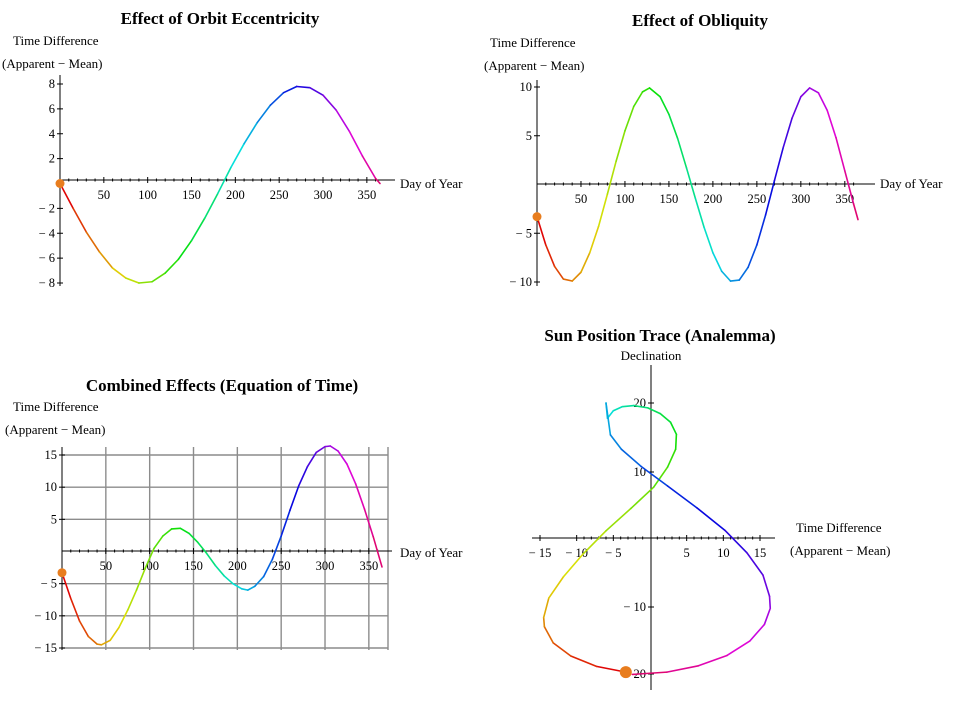  What do you see at coordinates (47, 208) in the screenshot?
I see `y-tick-label--2: − 2` at bounding box center [47, 208].